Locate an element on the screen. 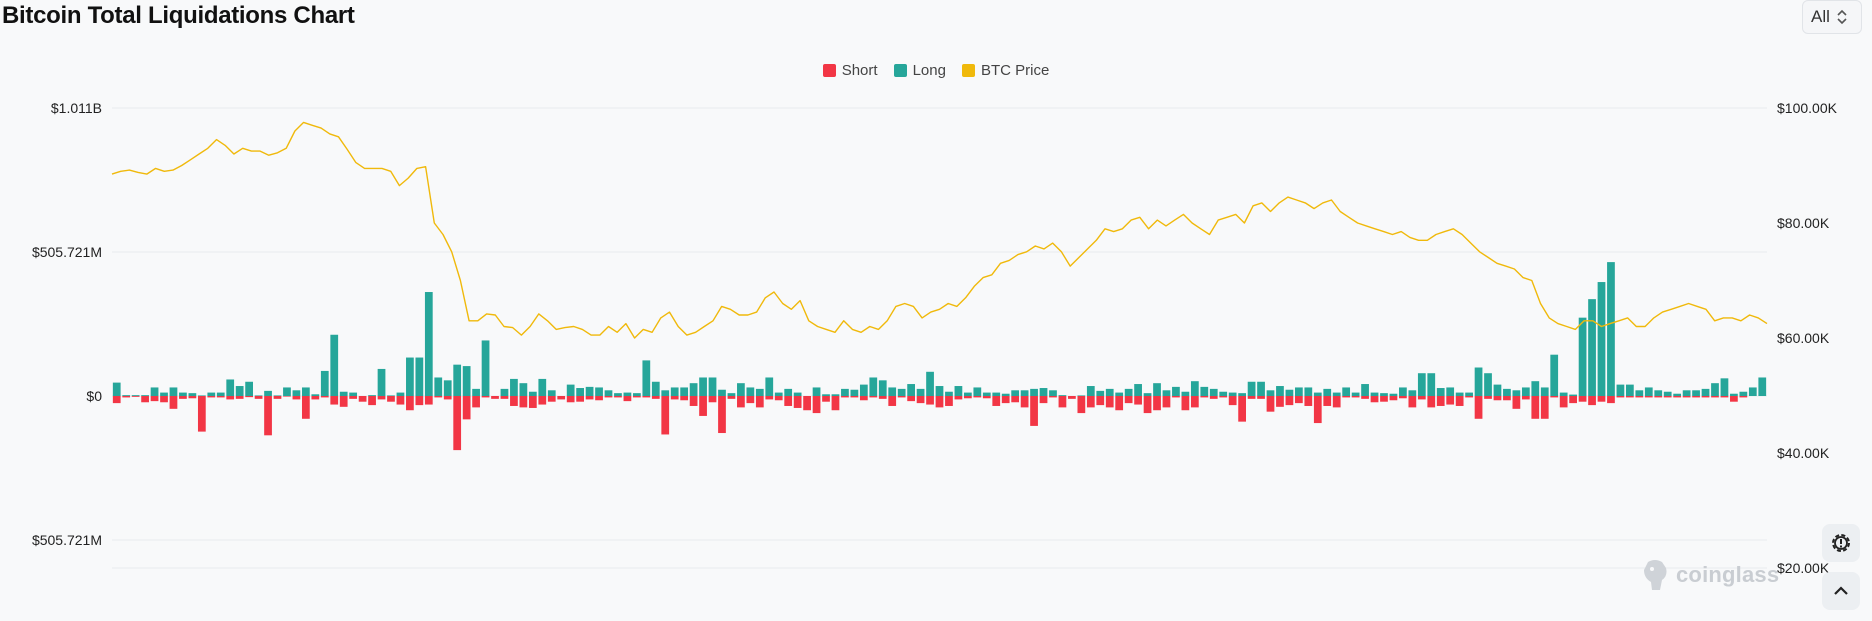 The width and height of the screenshot is (1872, 621). legend-label-long: Long is located at coordinates (929, 70).